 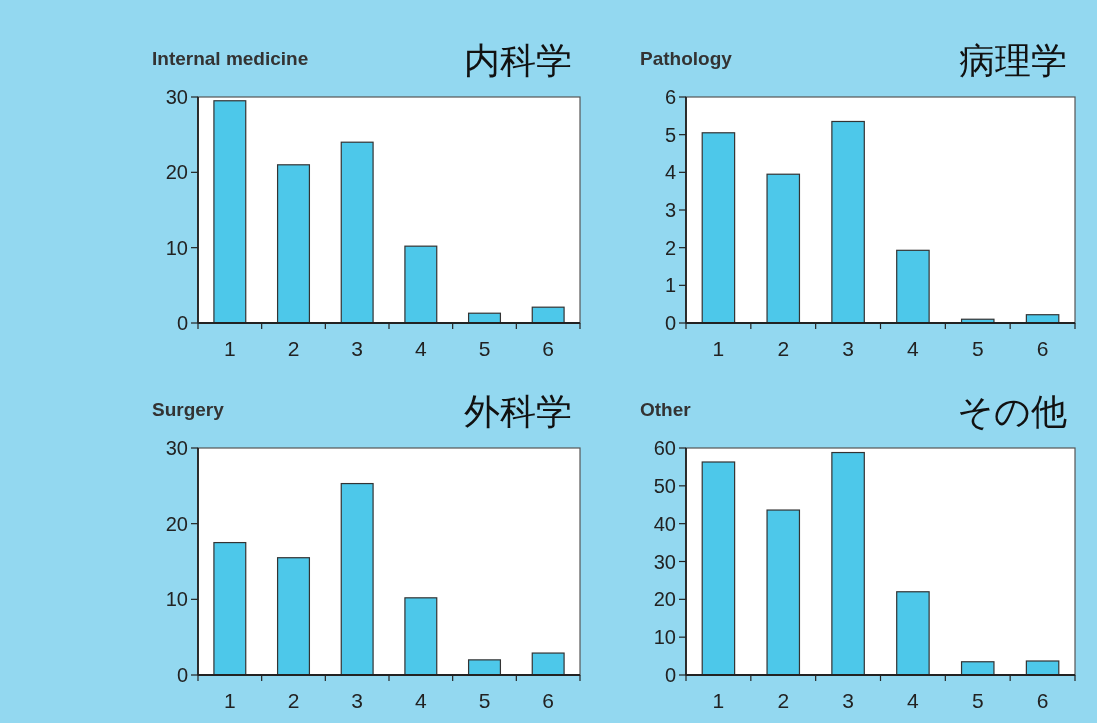 I want to click on chart-subtitle: 内科学, so click(x=518, y=60).